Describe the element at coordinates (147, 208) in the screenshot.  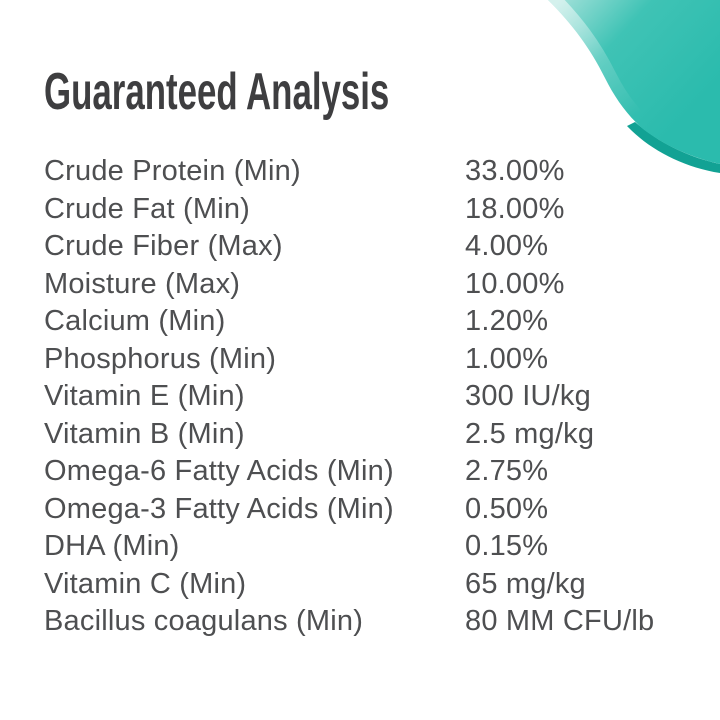
I see `nutrient-label: Crude Fat (Min)` at that location.